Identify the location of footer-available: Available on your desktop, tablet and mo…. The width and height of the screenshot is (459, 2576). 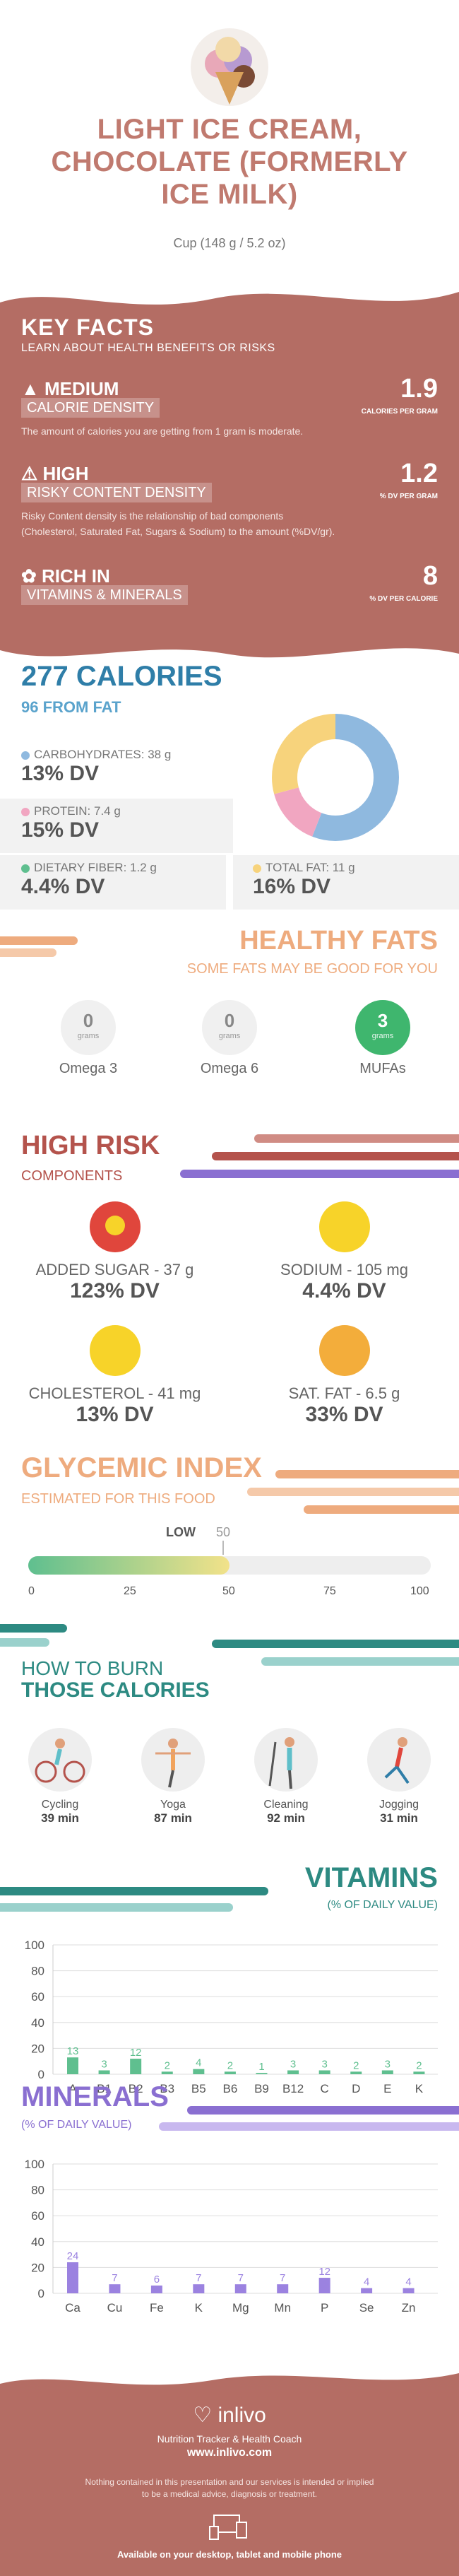
(229, 2554).